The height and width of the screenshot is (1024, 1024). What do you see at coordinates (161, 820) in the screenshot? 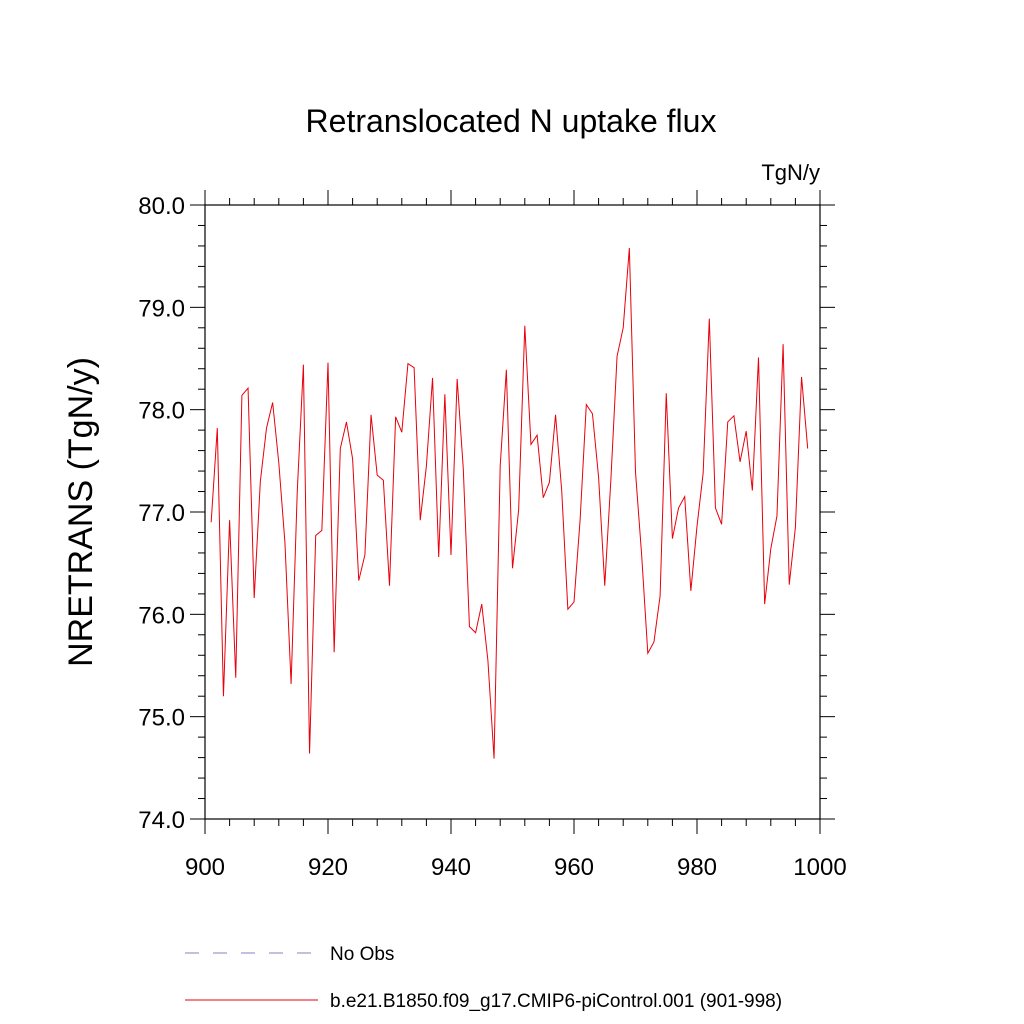
I see `y-tick-label: 74.0` at bounding box center [161, 820].